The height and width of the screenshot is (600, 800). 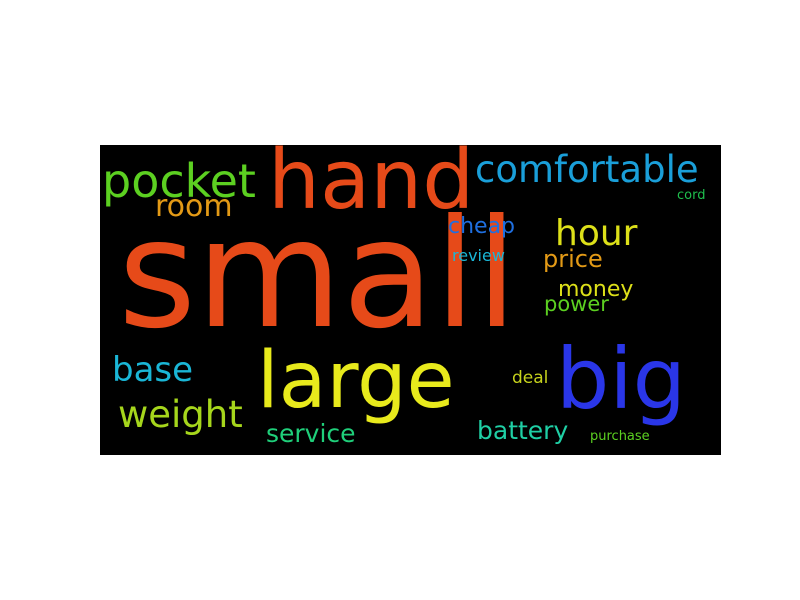 I want to click on word-small: small, so click(x=318, y=275).